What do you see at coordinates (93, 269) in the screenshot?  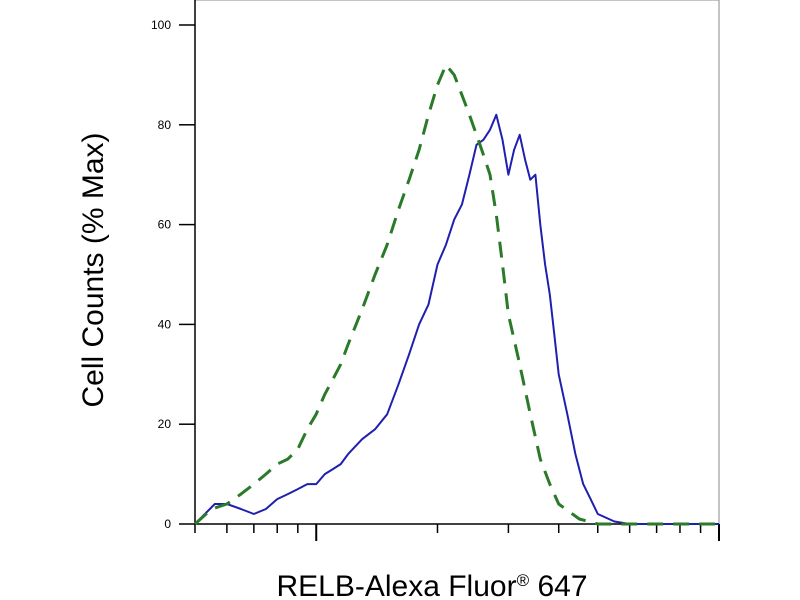 I see `y-axis-title: Cell Counts (% Max)` at bounding box center [93, 269].